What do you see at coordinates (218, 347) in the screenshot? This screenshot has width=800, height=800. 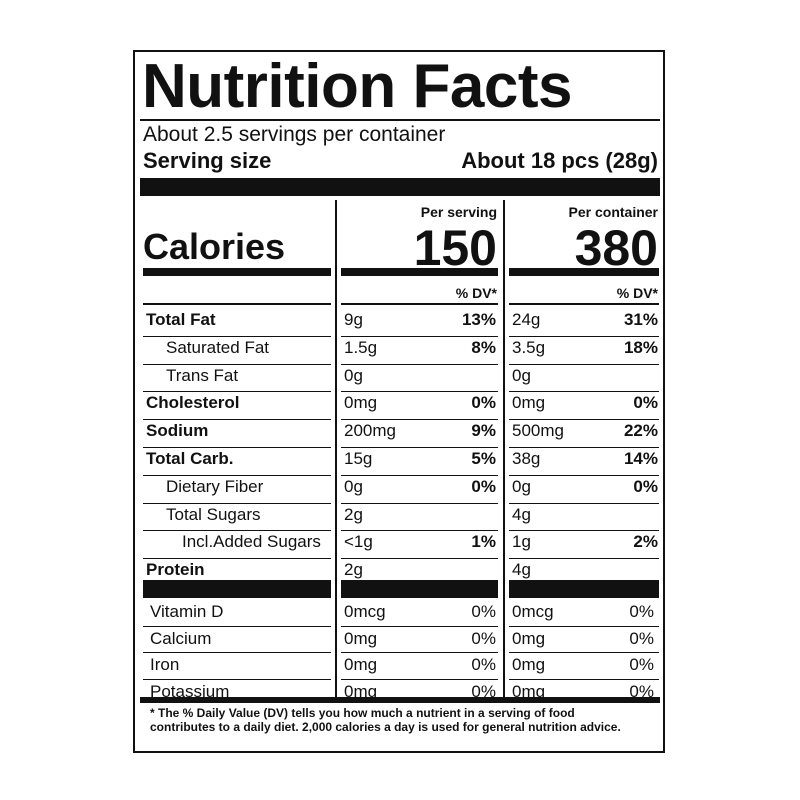 I see `nutrient-name: Saturated Fat` at bounding box center [218, 347].